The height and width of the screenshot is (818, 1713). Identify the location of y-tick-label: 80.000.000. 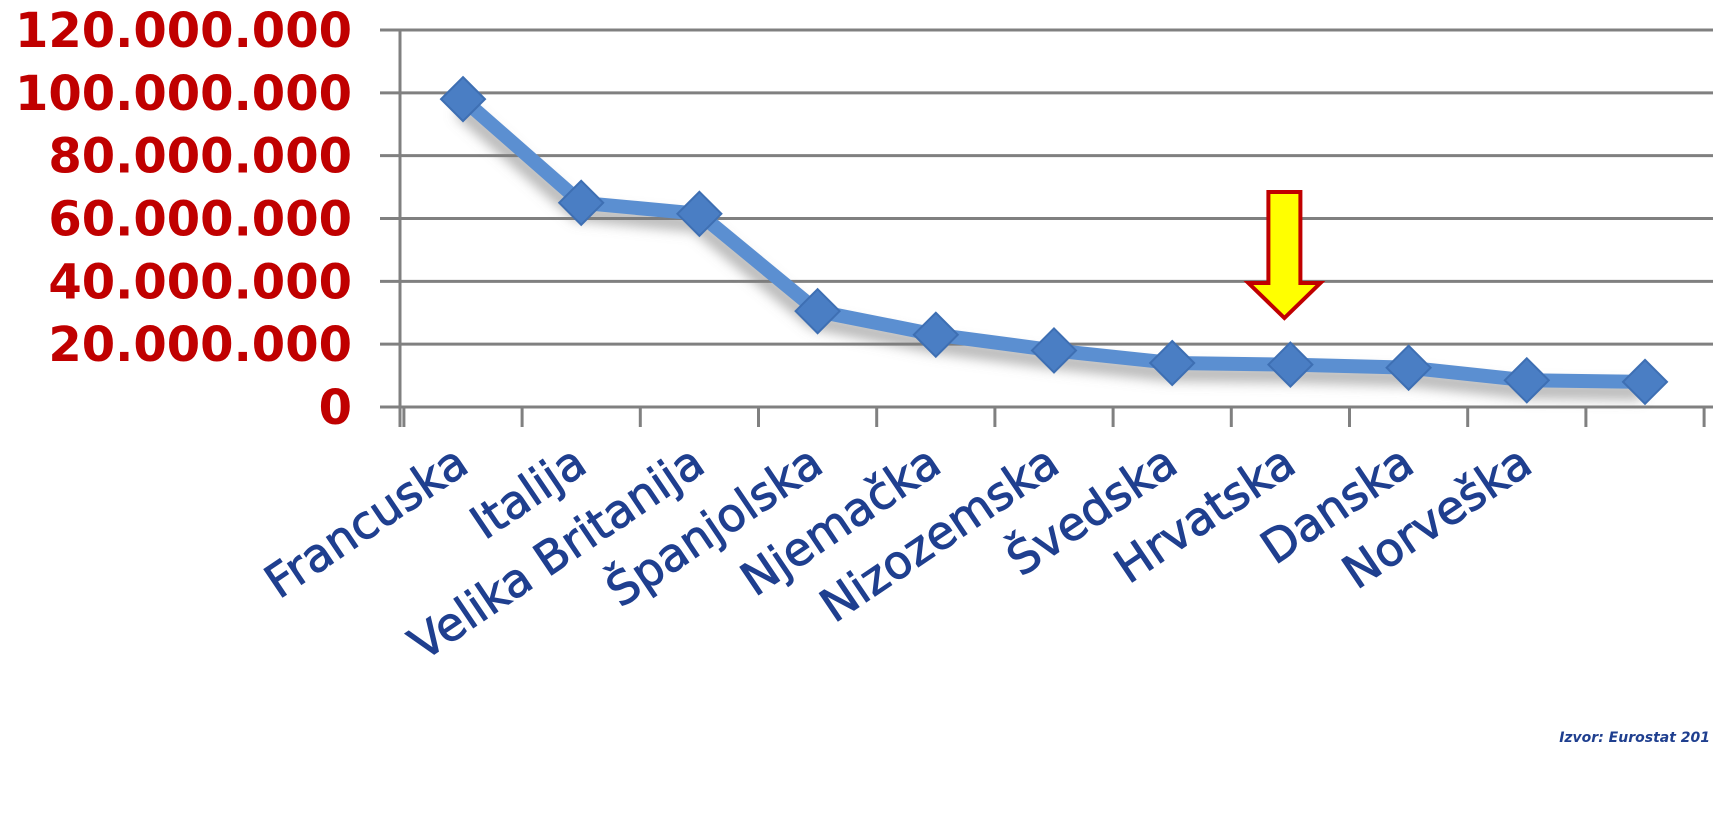
(200, 157).